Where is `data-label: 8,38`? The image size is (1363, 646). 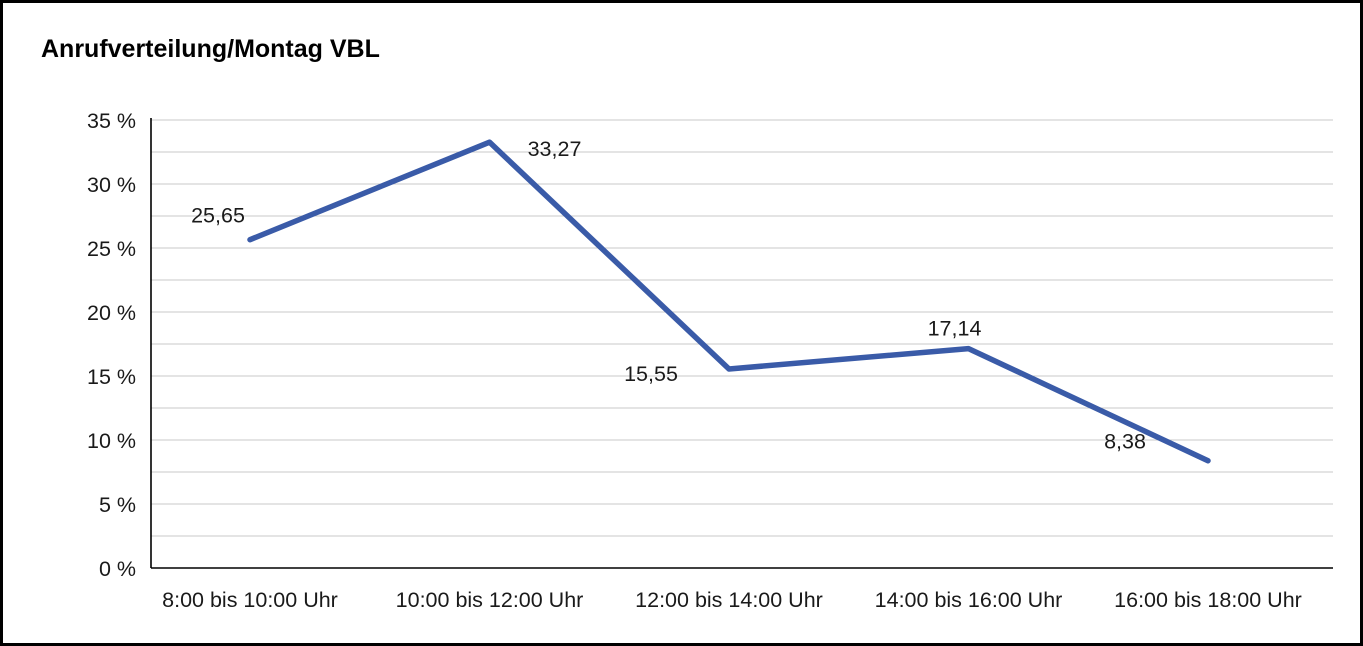 data-label: 8,38 is located at coordinates (1125, 442).